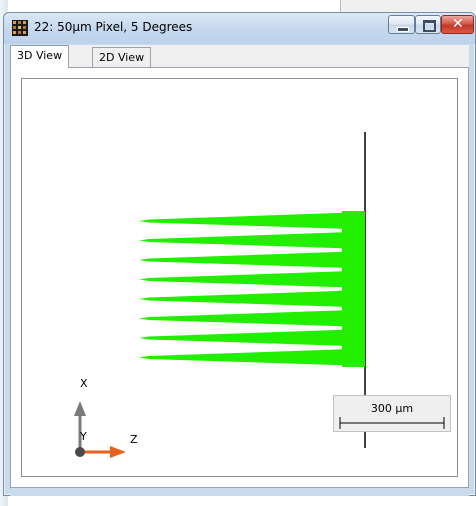 The width and height of the screenshot is (476, 506). Describe the element at coordinates (40, 56) in the screenshot. I see `tab-3d-view: 3D View` at that location.